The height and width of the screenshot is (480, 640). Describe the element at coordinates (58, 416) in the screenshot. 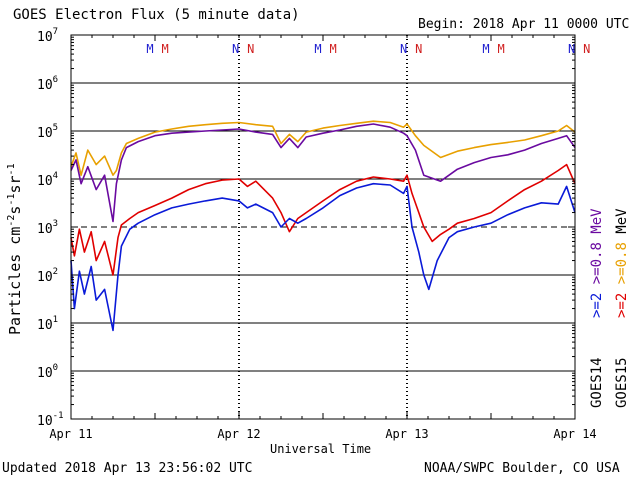

I see `y-tick-exponent: -1` at that location.